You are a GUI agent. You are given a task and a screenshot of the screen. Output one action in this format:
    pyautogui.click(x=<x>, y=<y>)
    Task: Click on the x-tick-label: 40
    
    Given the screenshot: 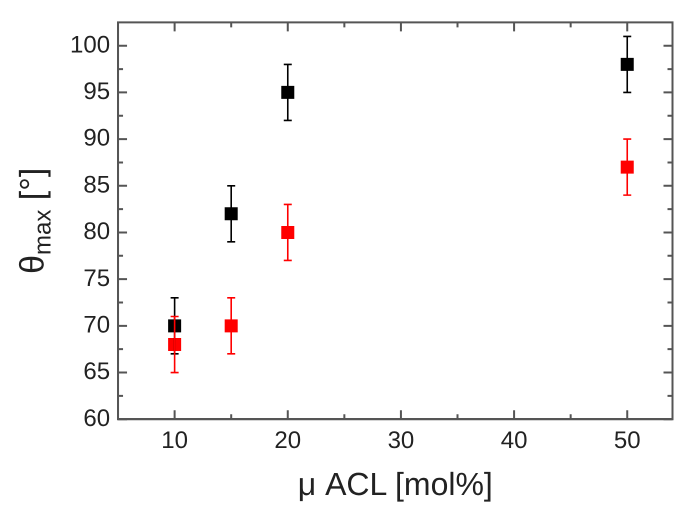 What is the action you would take?
    pyautogui.click(x=514, y=440)
    